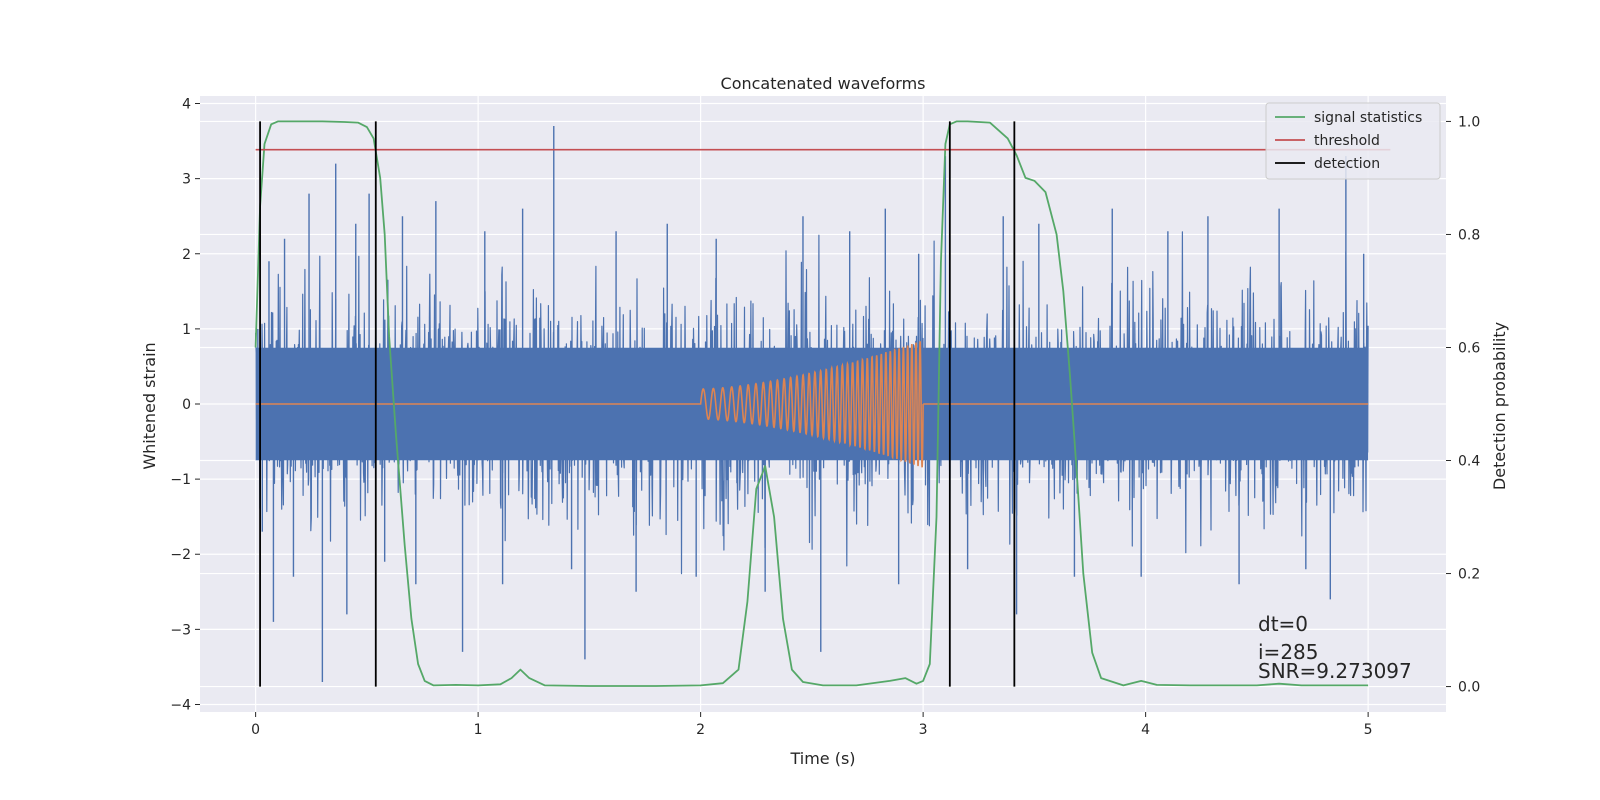 The height and width of the screenshot is (800, 1600). What do you see at coordinates (1368, 730) in the screenshot?
I see `x-tick-label-5: 5` at bounding box center [1368, 730].